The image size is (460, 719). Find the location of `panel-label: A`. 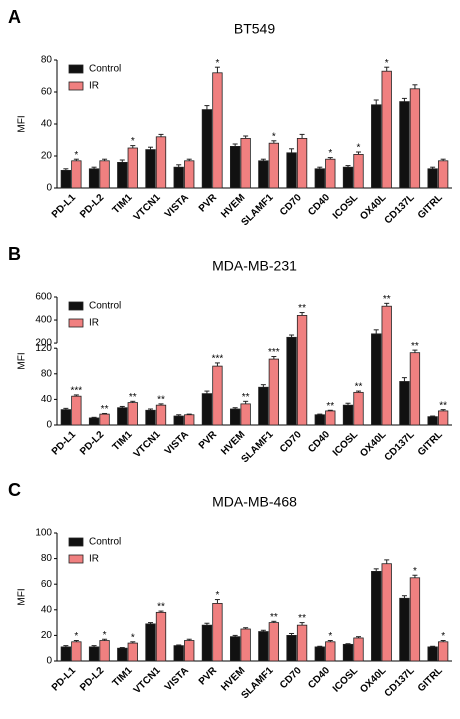

panel-label: A is located at coordinates (14, 17).